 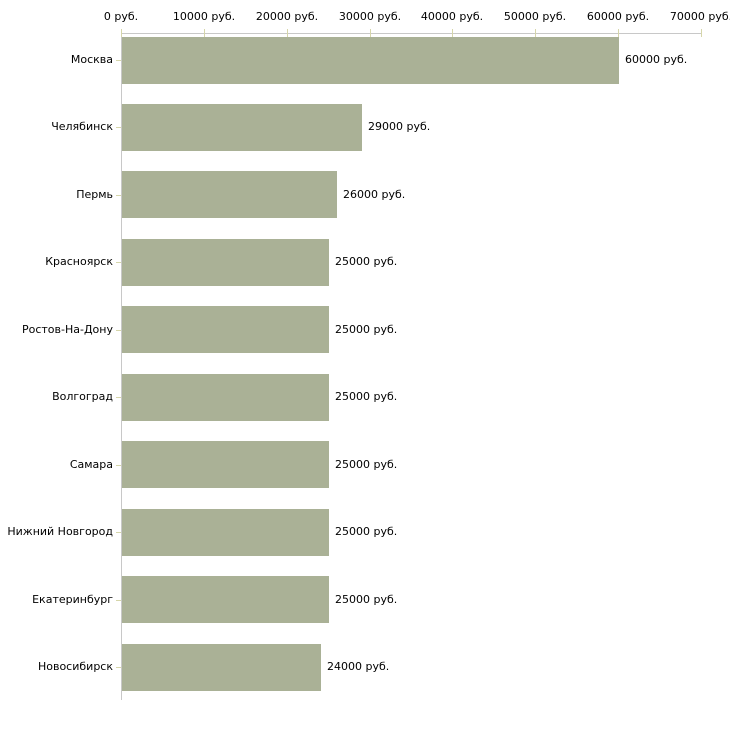 What do you see at coordinates (535, 16) in the screenshot?
I see `x-axis-tick-label: 50000 руб.` at bounding box center [535, 16].